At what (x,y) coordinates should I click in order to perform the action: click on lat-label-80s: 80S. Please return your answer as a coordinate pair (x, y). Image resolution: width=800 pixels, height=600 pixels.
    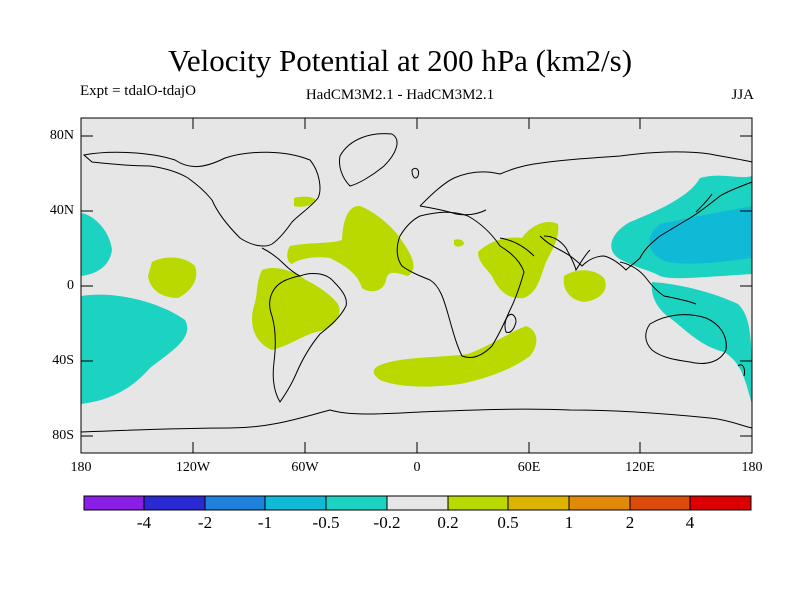
    Looking at the image, I should click on (63, 435).